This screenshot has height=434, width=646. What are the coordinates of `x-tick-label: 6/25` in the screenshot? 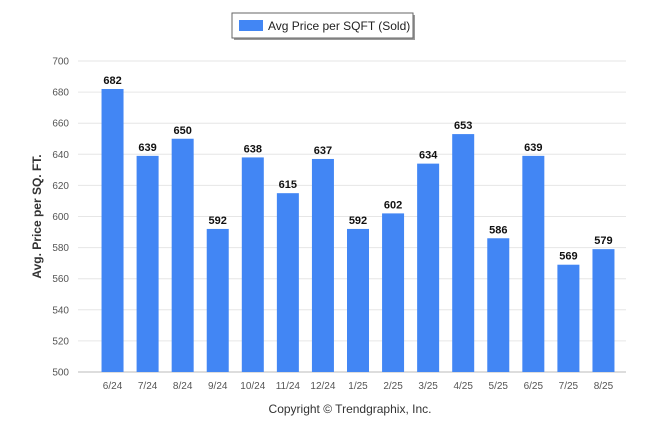 It's located at (534, 386).